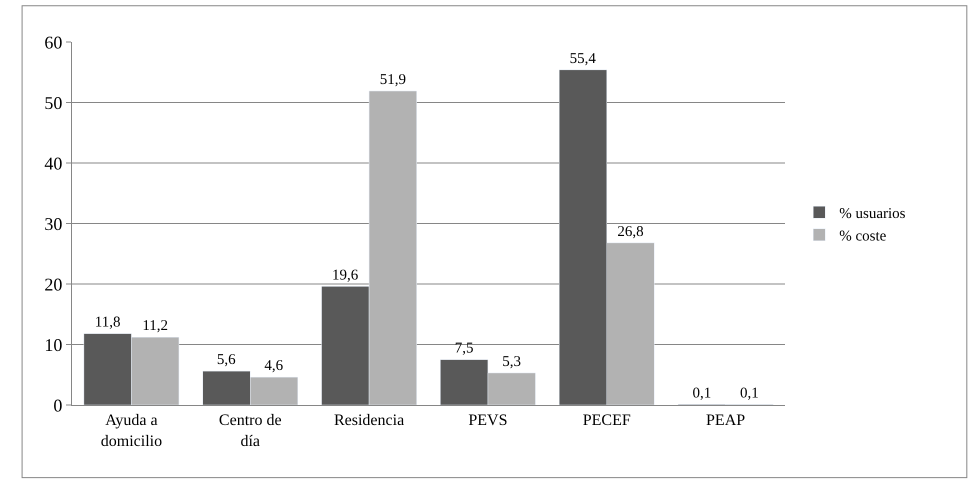  I want to click on data-label: 5,6, so click(226, 360).